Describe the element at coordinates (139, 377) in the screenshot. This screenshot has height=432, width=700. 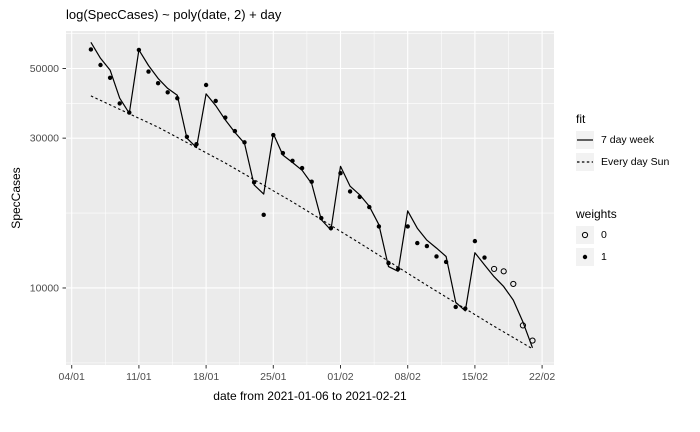
I see `x-tick-label: 11/01` at that location.